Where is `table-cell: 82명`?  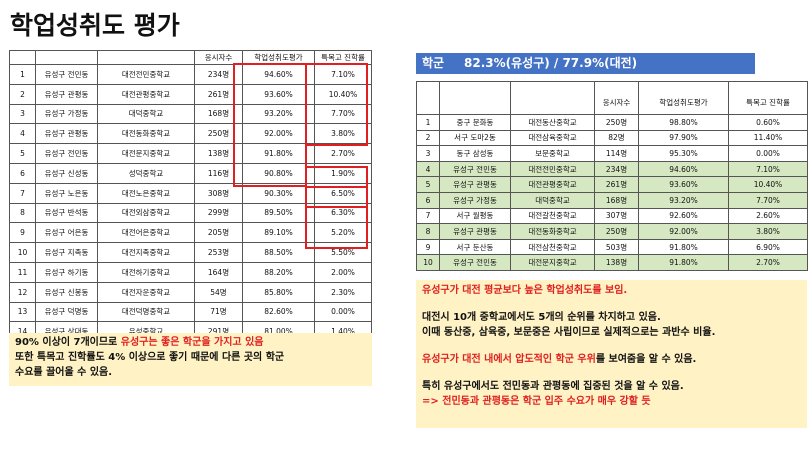
table-cell: 82명 is located at coordinates (616, 138).